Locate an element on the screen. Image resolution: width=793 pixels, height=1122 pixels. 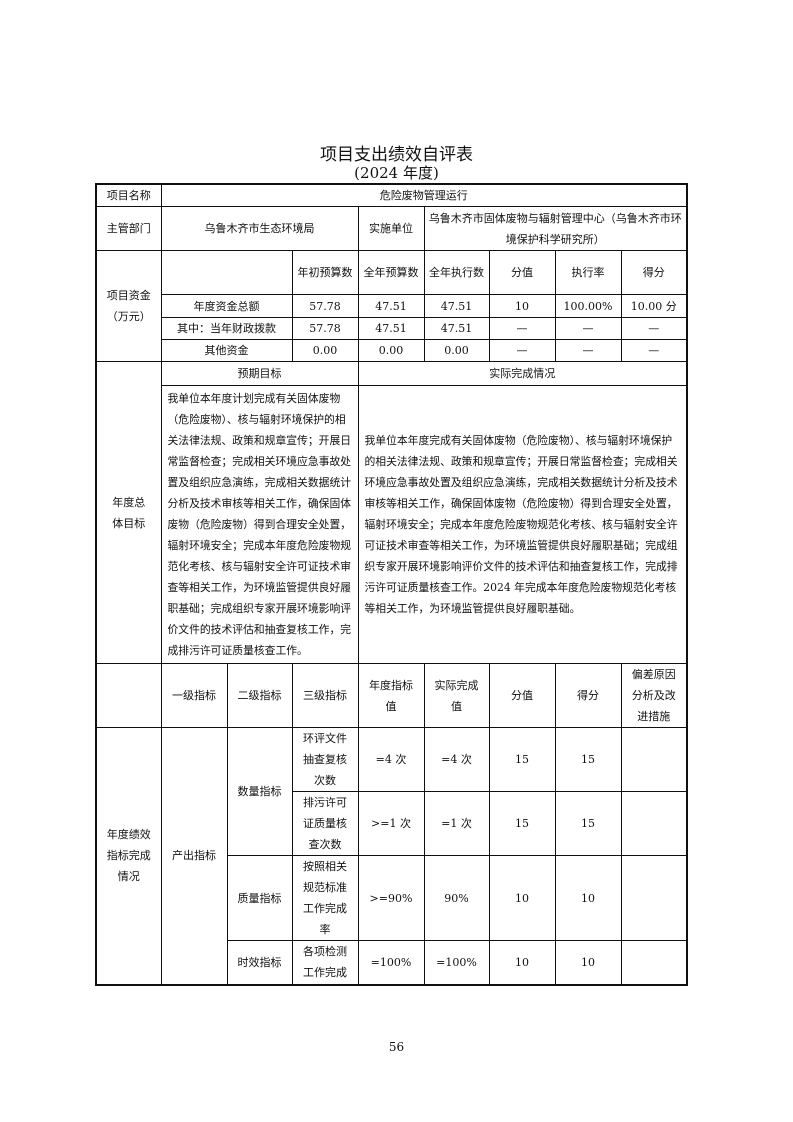
level3-indicator: 环评文件抽查复核次数 is located at coordinates (325, 759).